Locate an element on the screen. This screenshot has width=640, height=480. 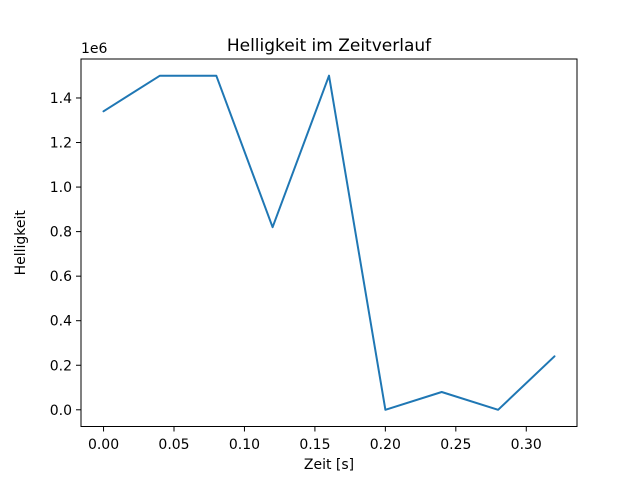
x-axis-label: Zeit [s] is located at coordinates (329, 465).